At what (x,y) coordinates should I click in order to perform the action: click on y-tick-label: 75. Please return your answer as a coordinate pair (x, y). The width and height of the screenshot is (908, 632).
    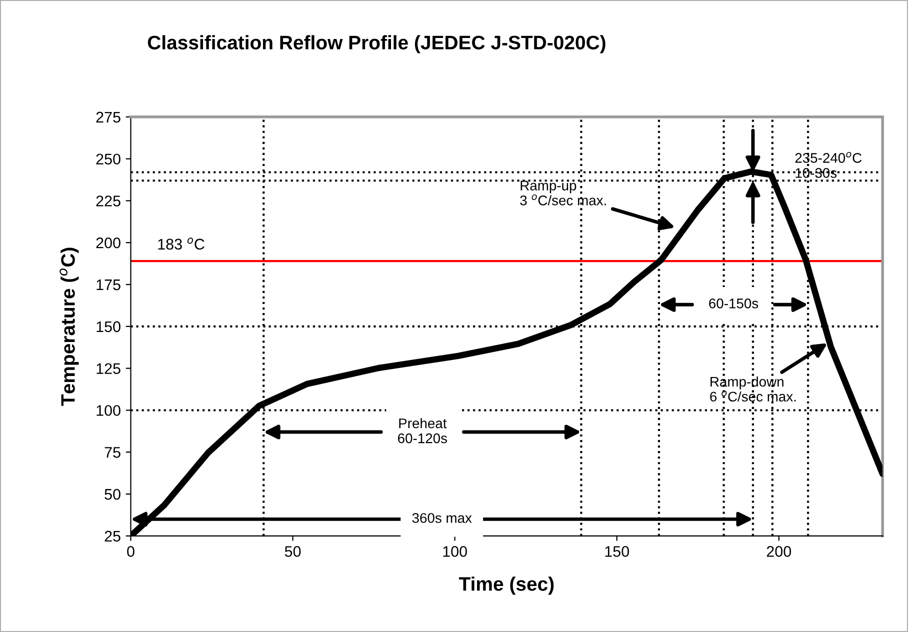
    Looking at the image, I should click on (112, 452).